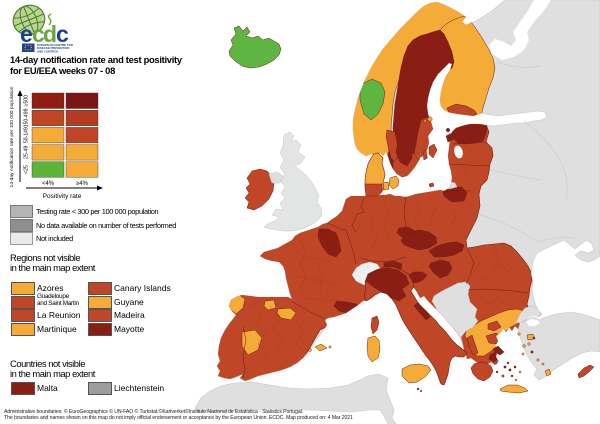 The image size is (600, 424). What do you see at coordinates (62, 196) in the screenshot?
I see `svg-text: Positivity rate` at bounding box center [62, 196].